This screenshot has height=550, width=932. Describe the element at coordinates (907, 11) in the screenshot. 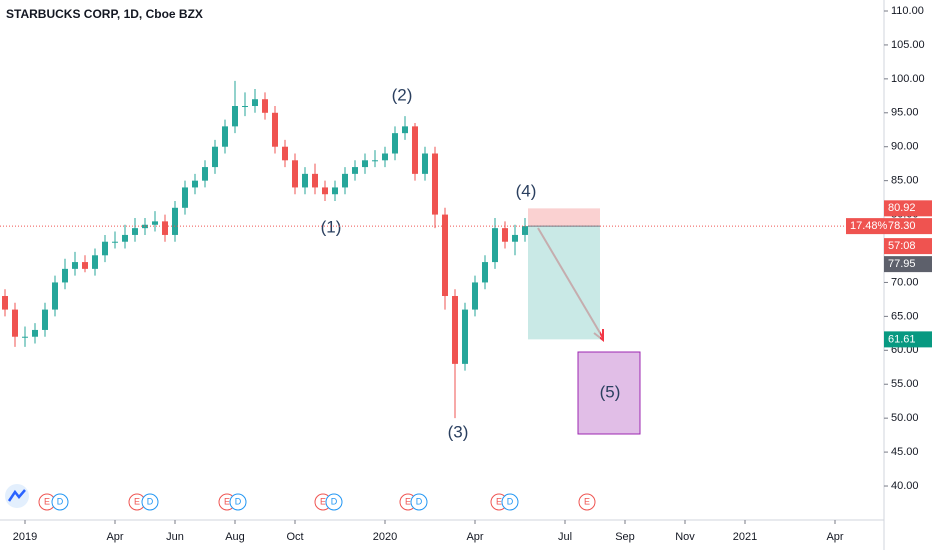

I see `y-tick-label: 110.00` at that location.